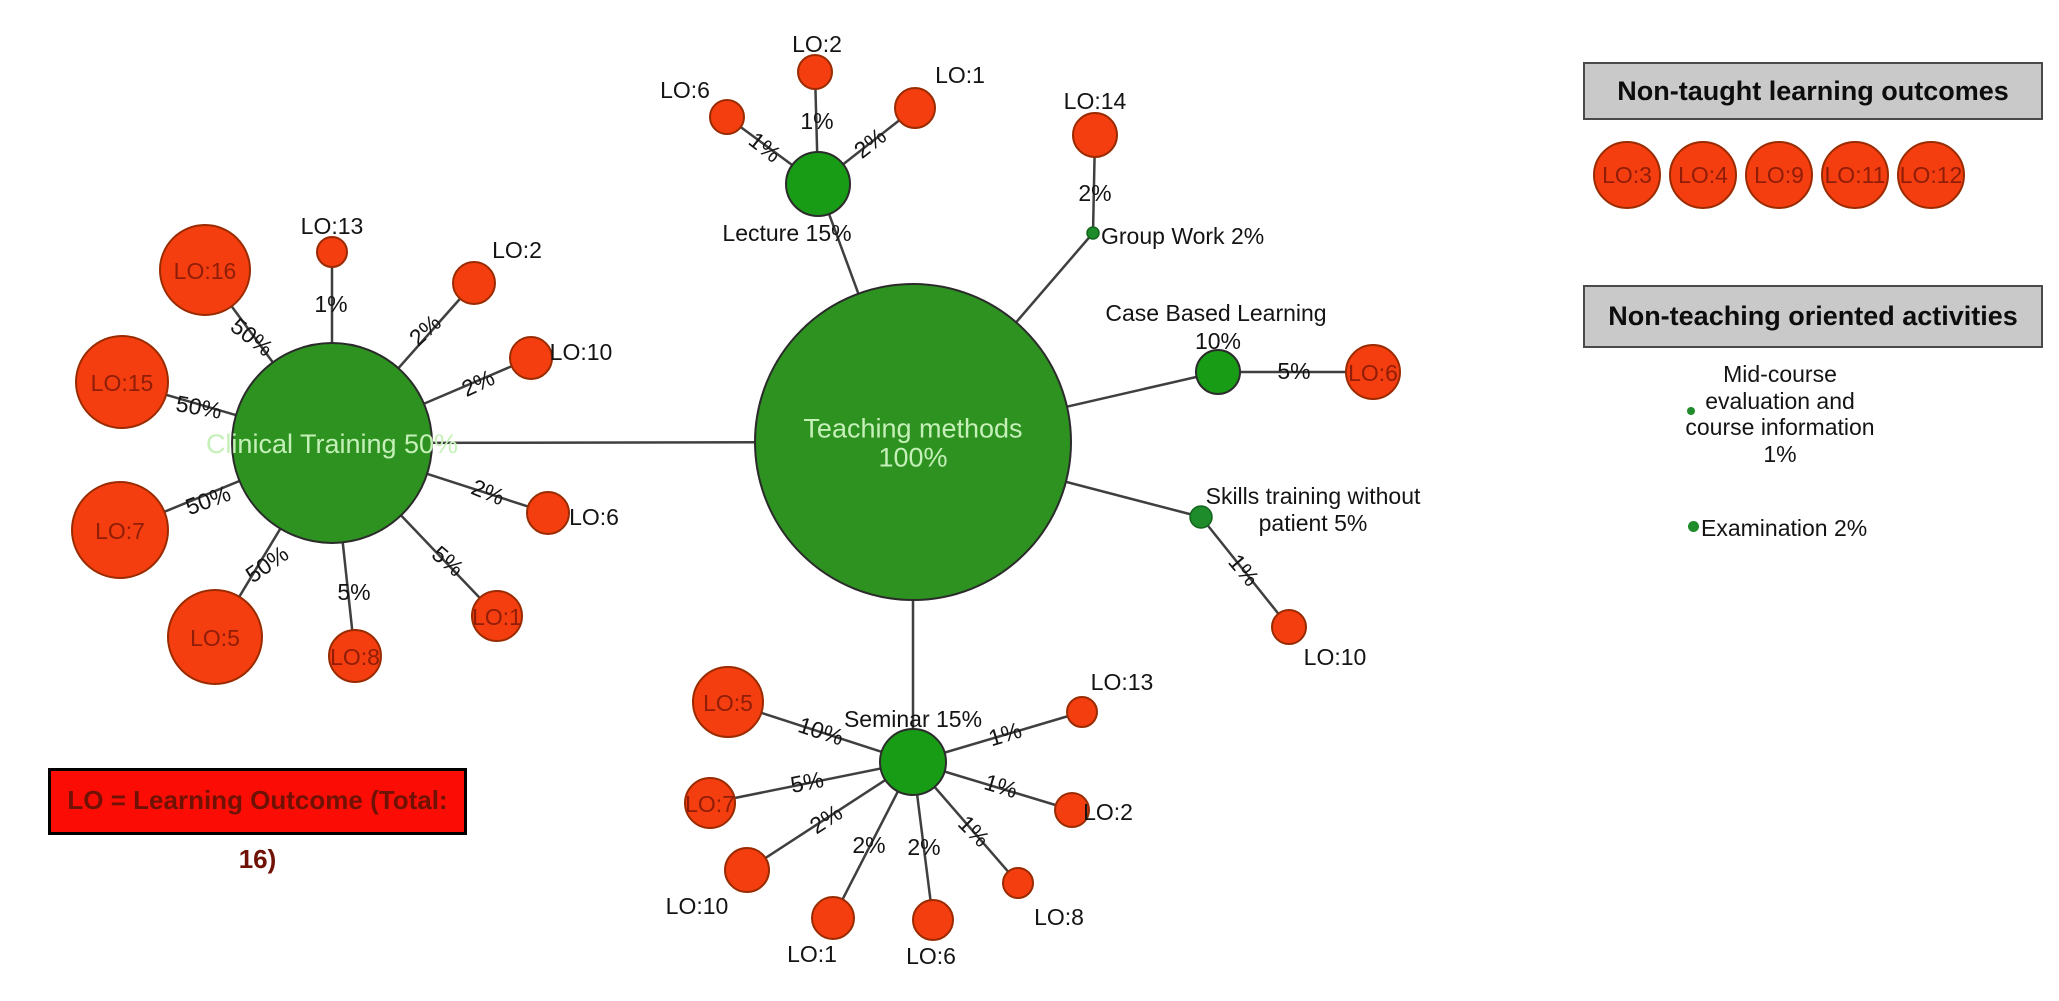 The height and width of the screenshot is (1001, 2059). I want to click on node-label-se-lo8: LO:8, so click(1059, 917).